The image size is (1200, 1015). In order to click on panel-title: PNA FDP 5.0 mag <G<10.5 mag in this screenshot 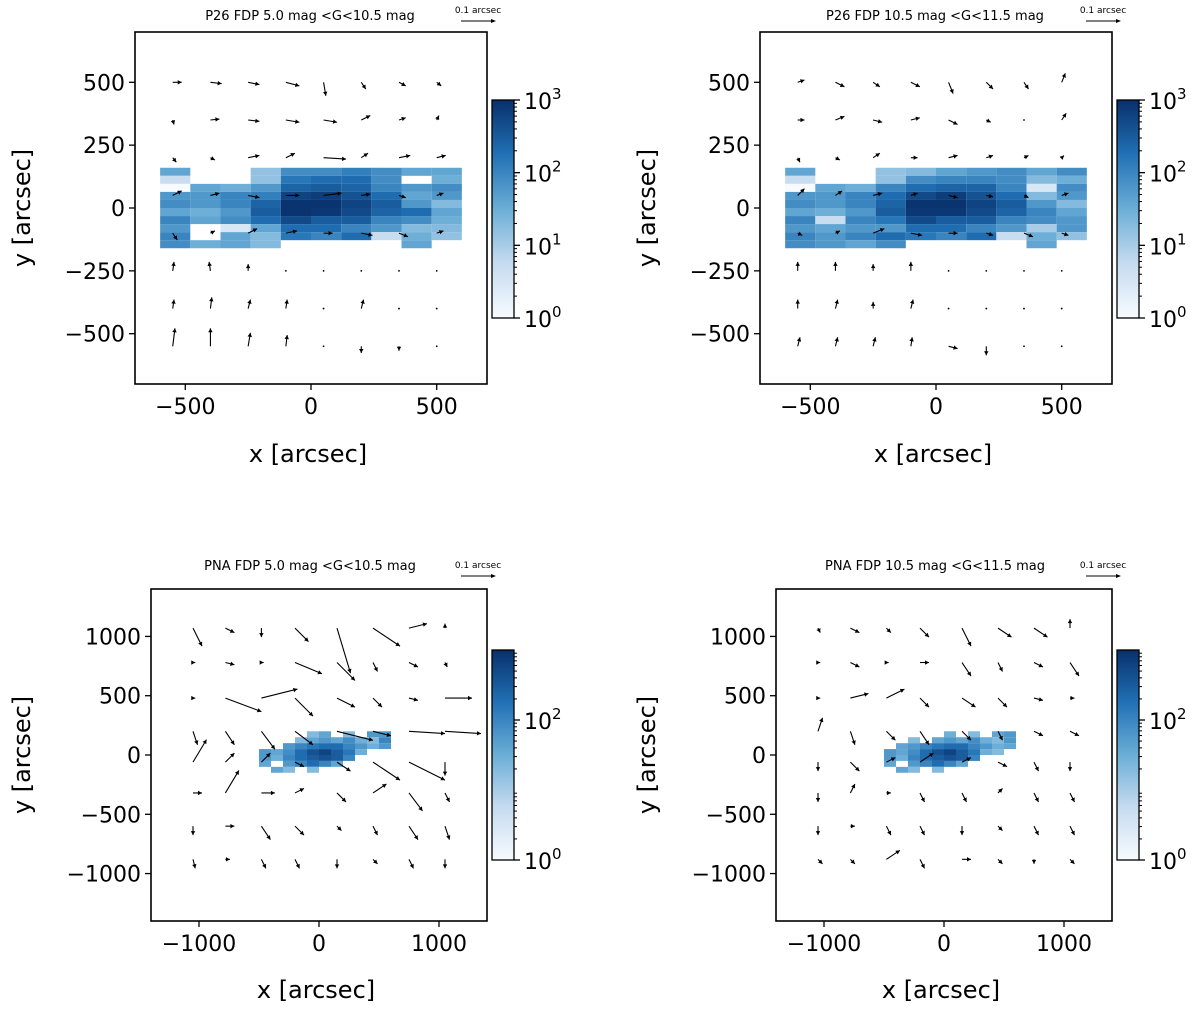, I will do `click(310, 566)`.